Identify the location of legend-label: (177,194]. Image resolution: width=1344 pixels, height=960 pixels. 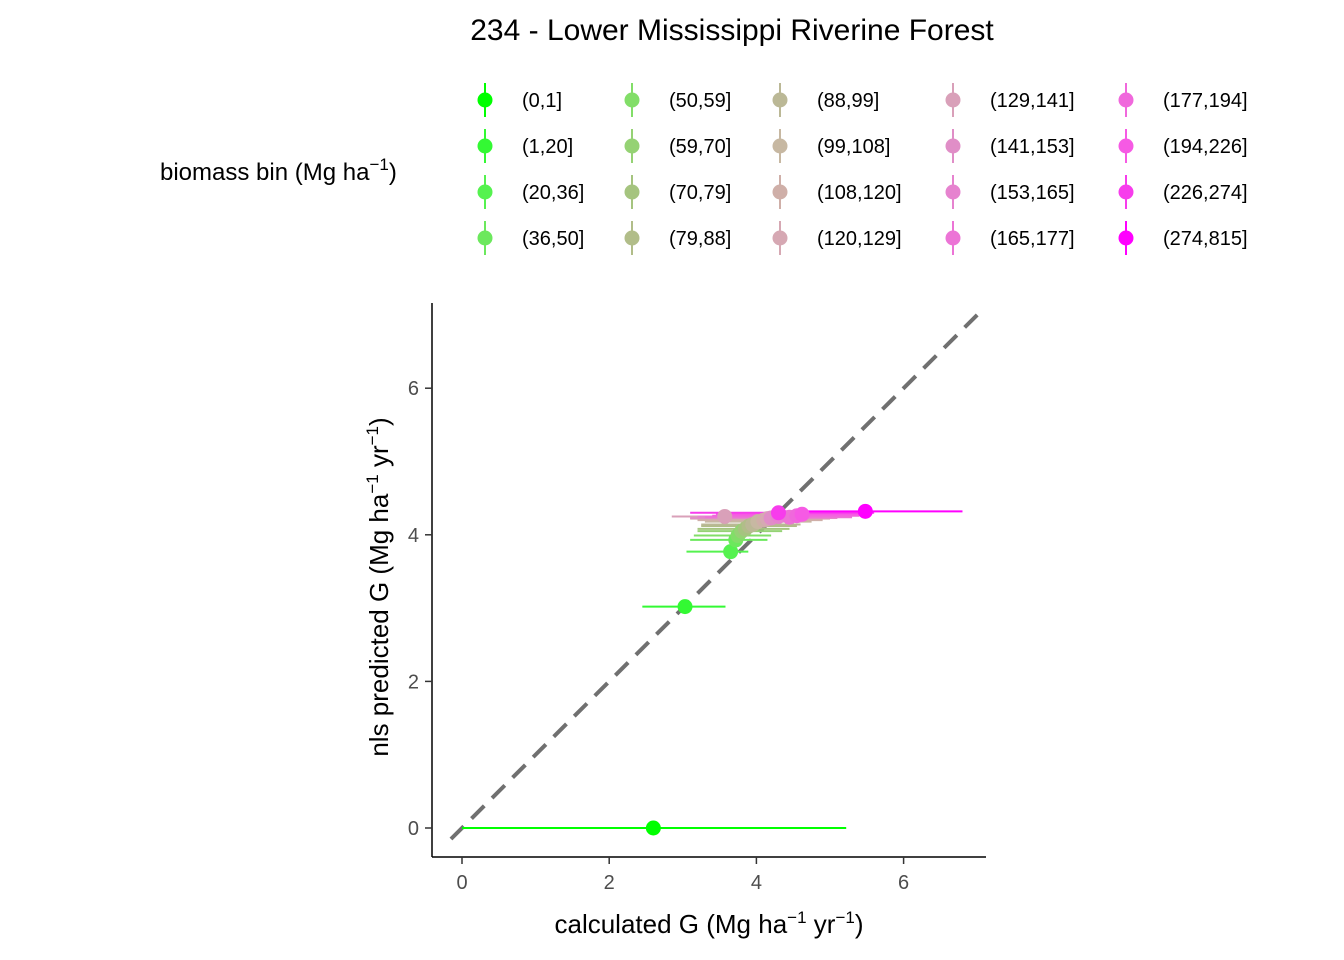
(1205, 101).